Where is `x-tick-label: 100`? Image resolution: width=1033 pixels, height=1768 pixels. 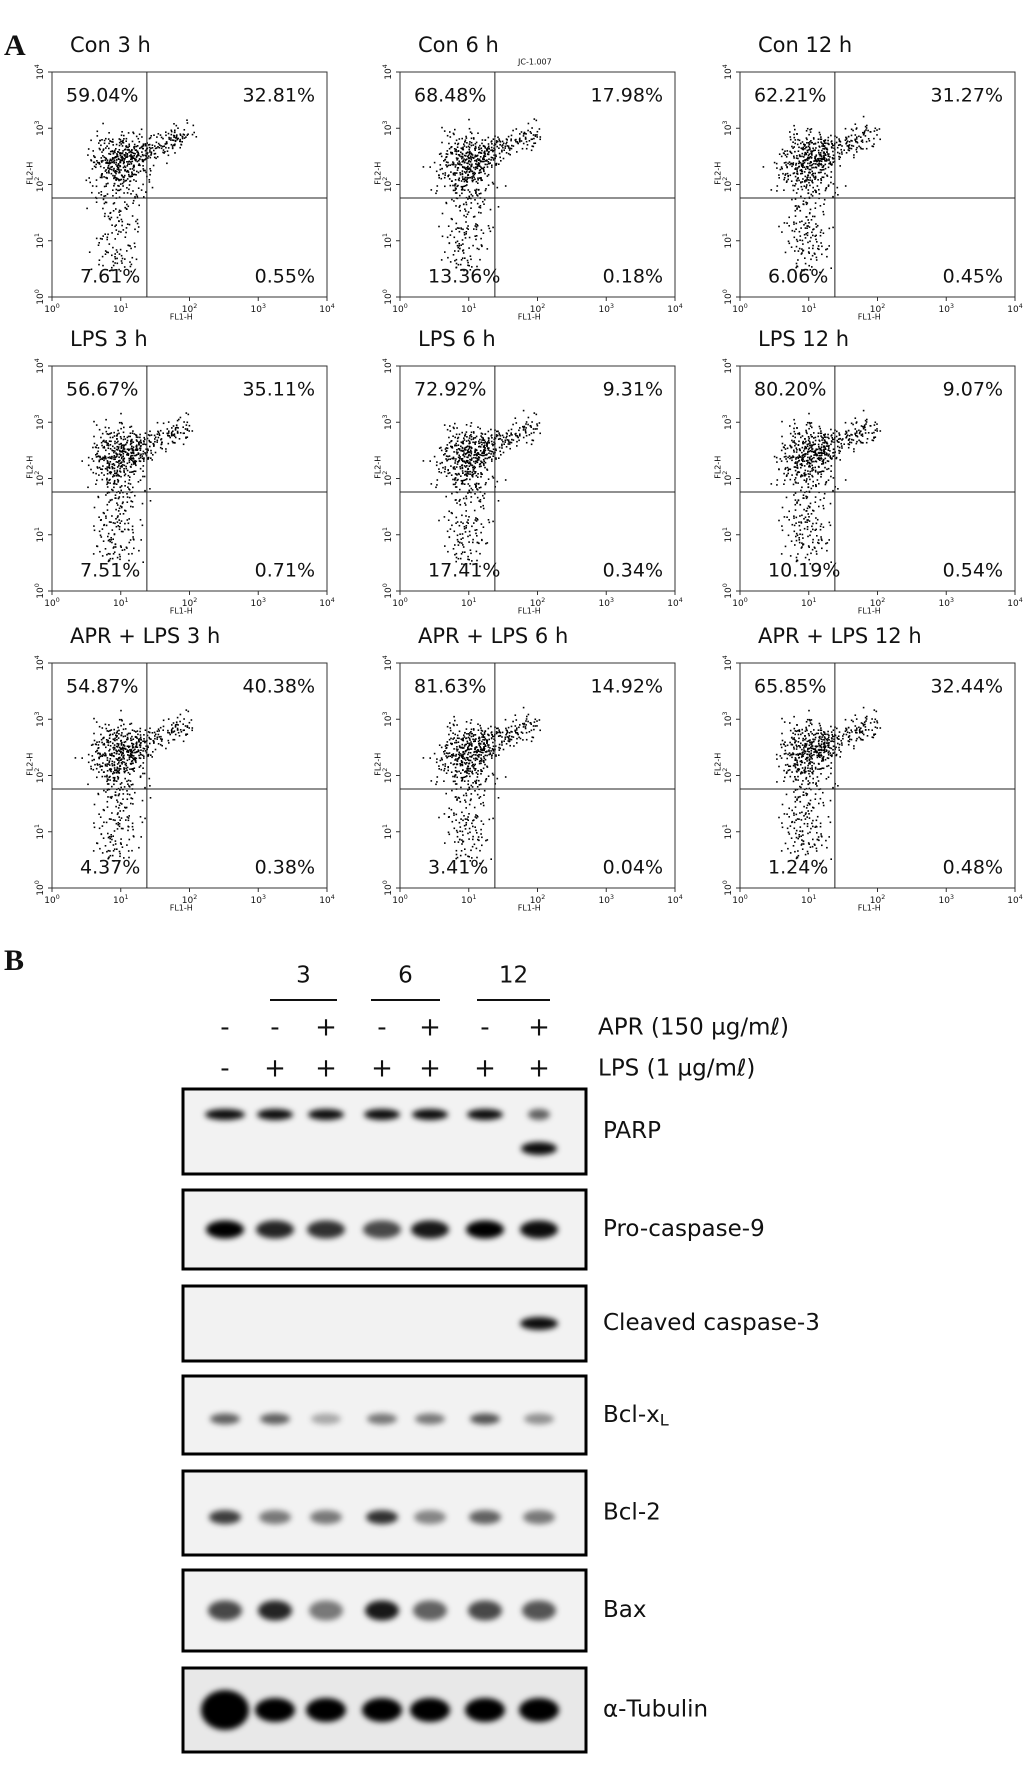
x-tick-label: 100 is located at coordinates (51, 308).